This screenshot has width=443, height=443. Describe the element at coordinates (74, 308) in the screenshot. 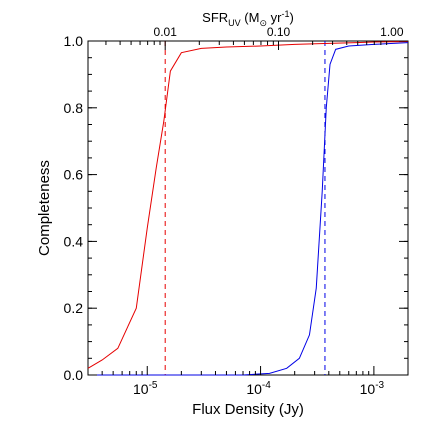

I see `y-tick-label: 0.2` at that location.